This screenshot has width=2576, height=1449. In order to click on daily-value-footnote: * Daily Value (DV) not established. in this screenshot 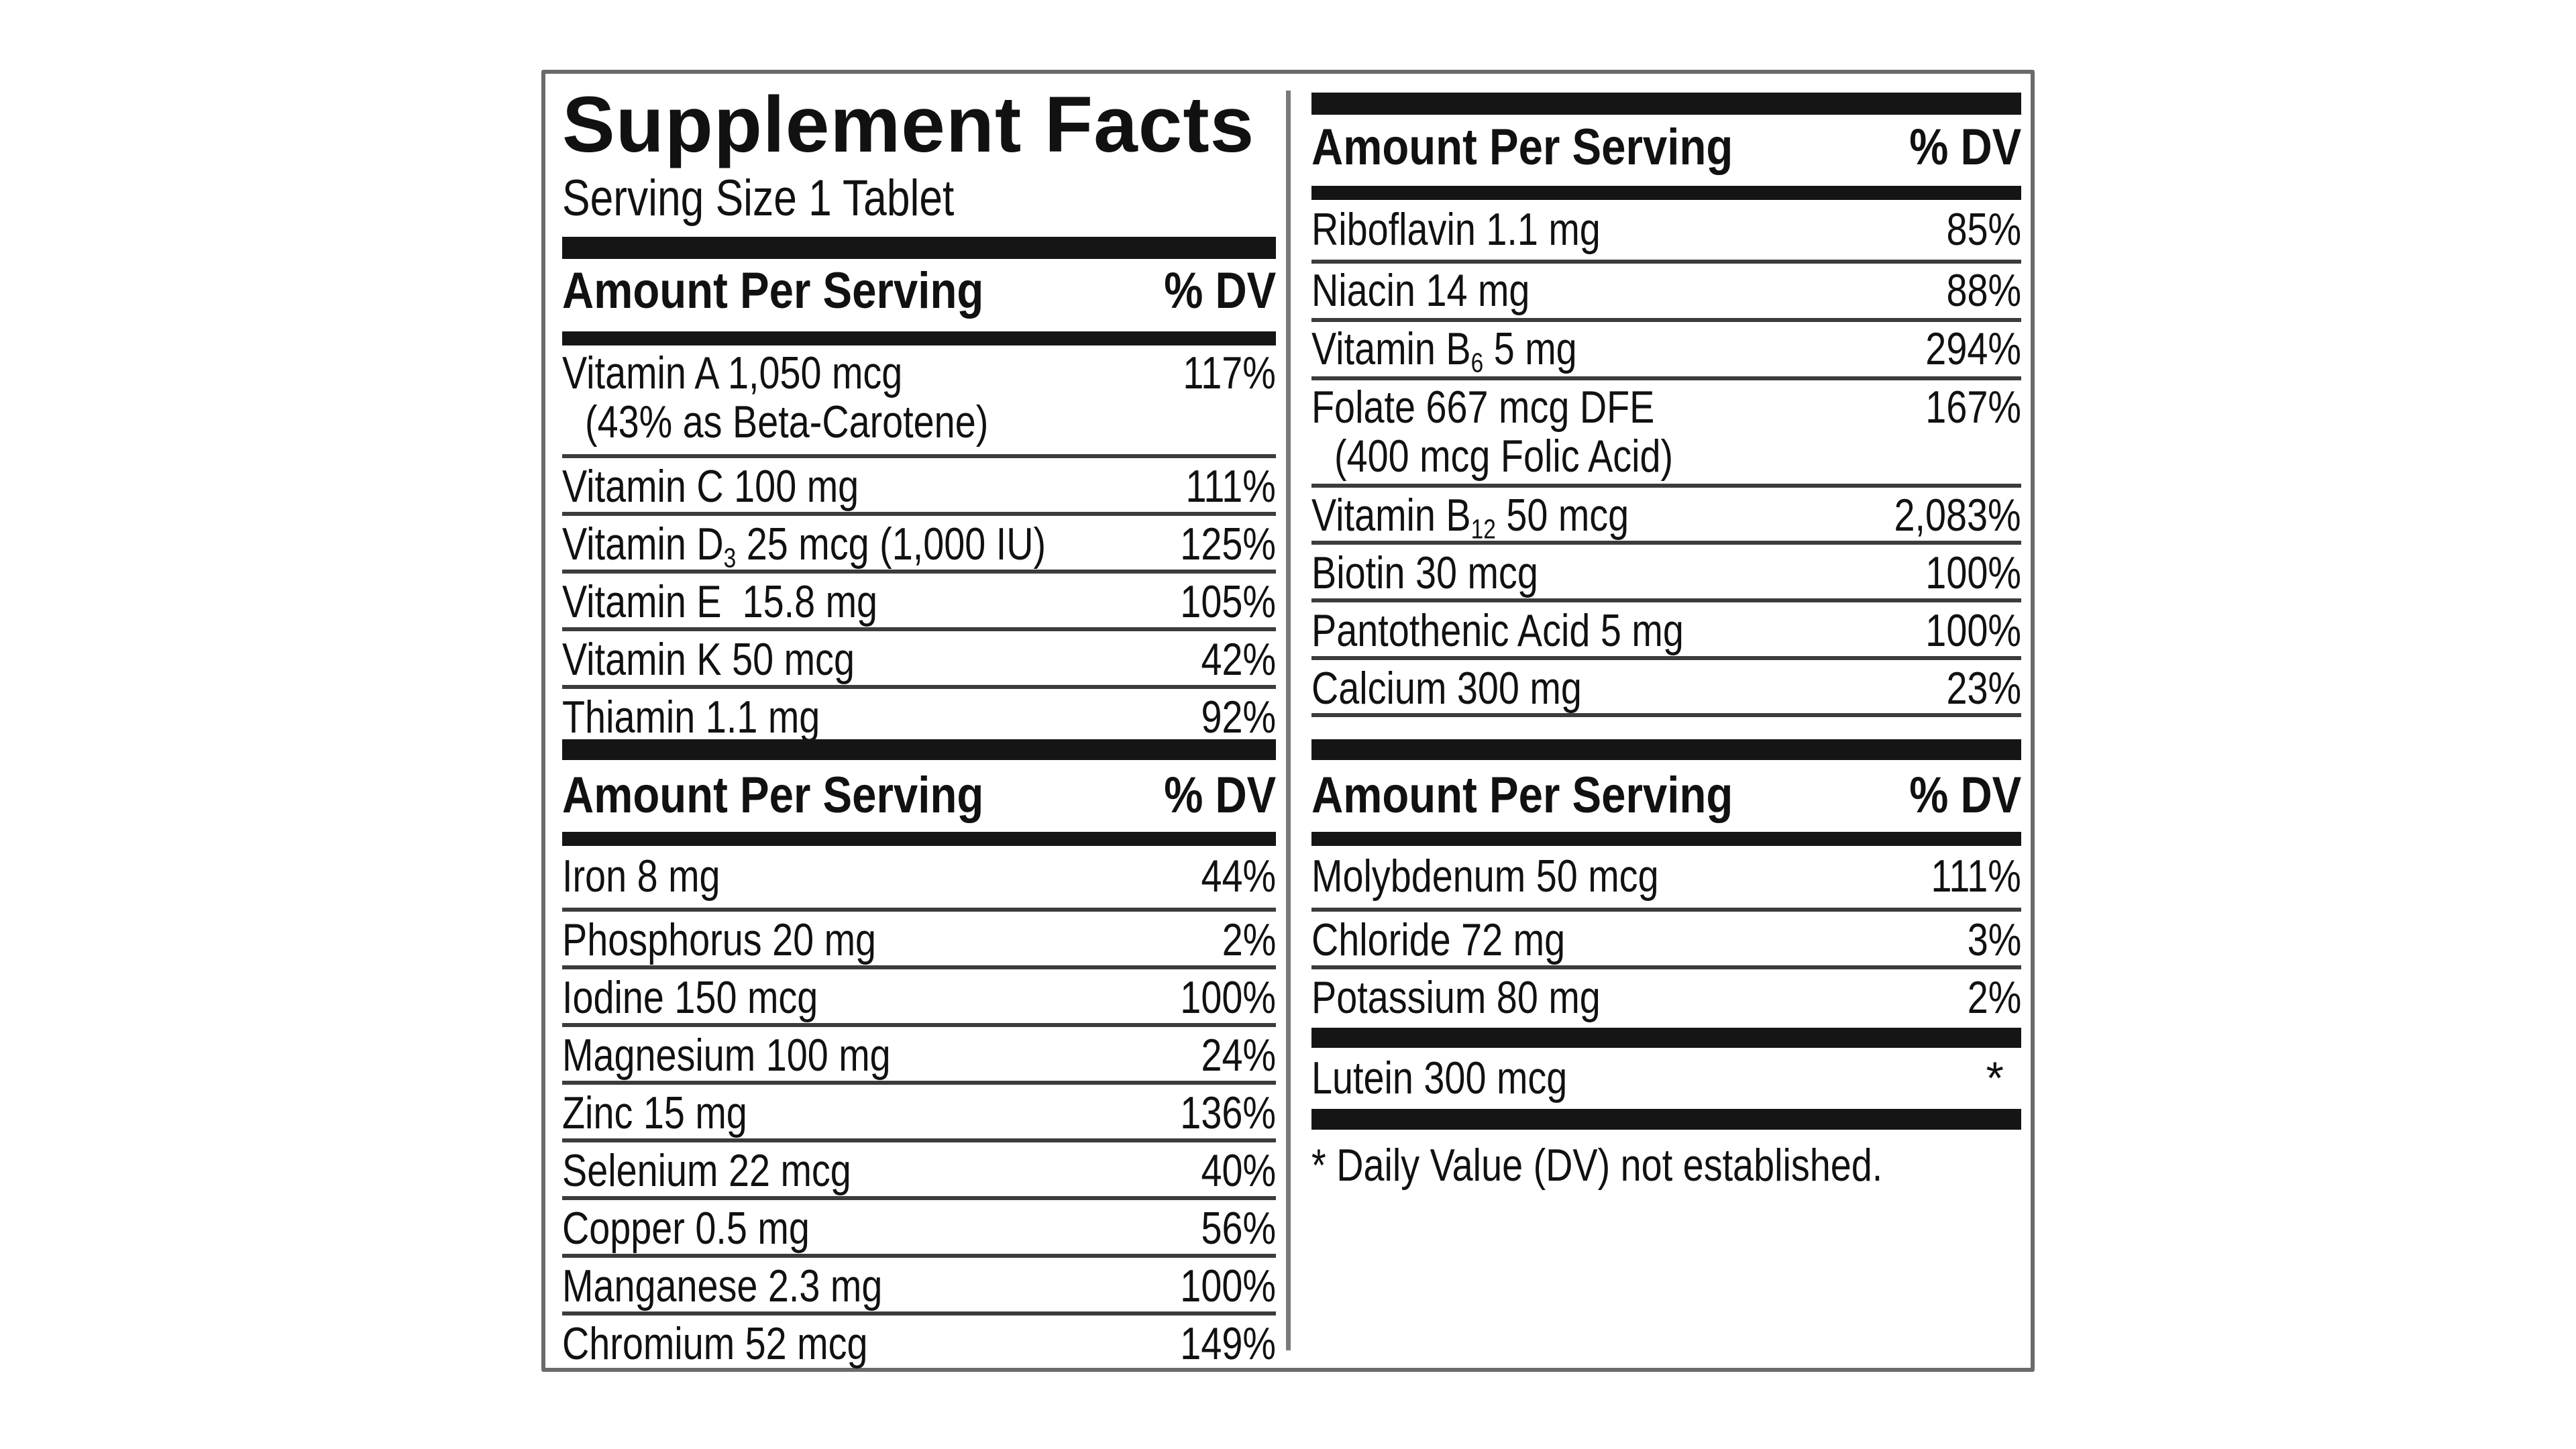, I will do `click(1597, 1165)`.